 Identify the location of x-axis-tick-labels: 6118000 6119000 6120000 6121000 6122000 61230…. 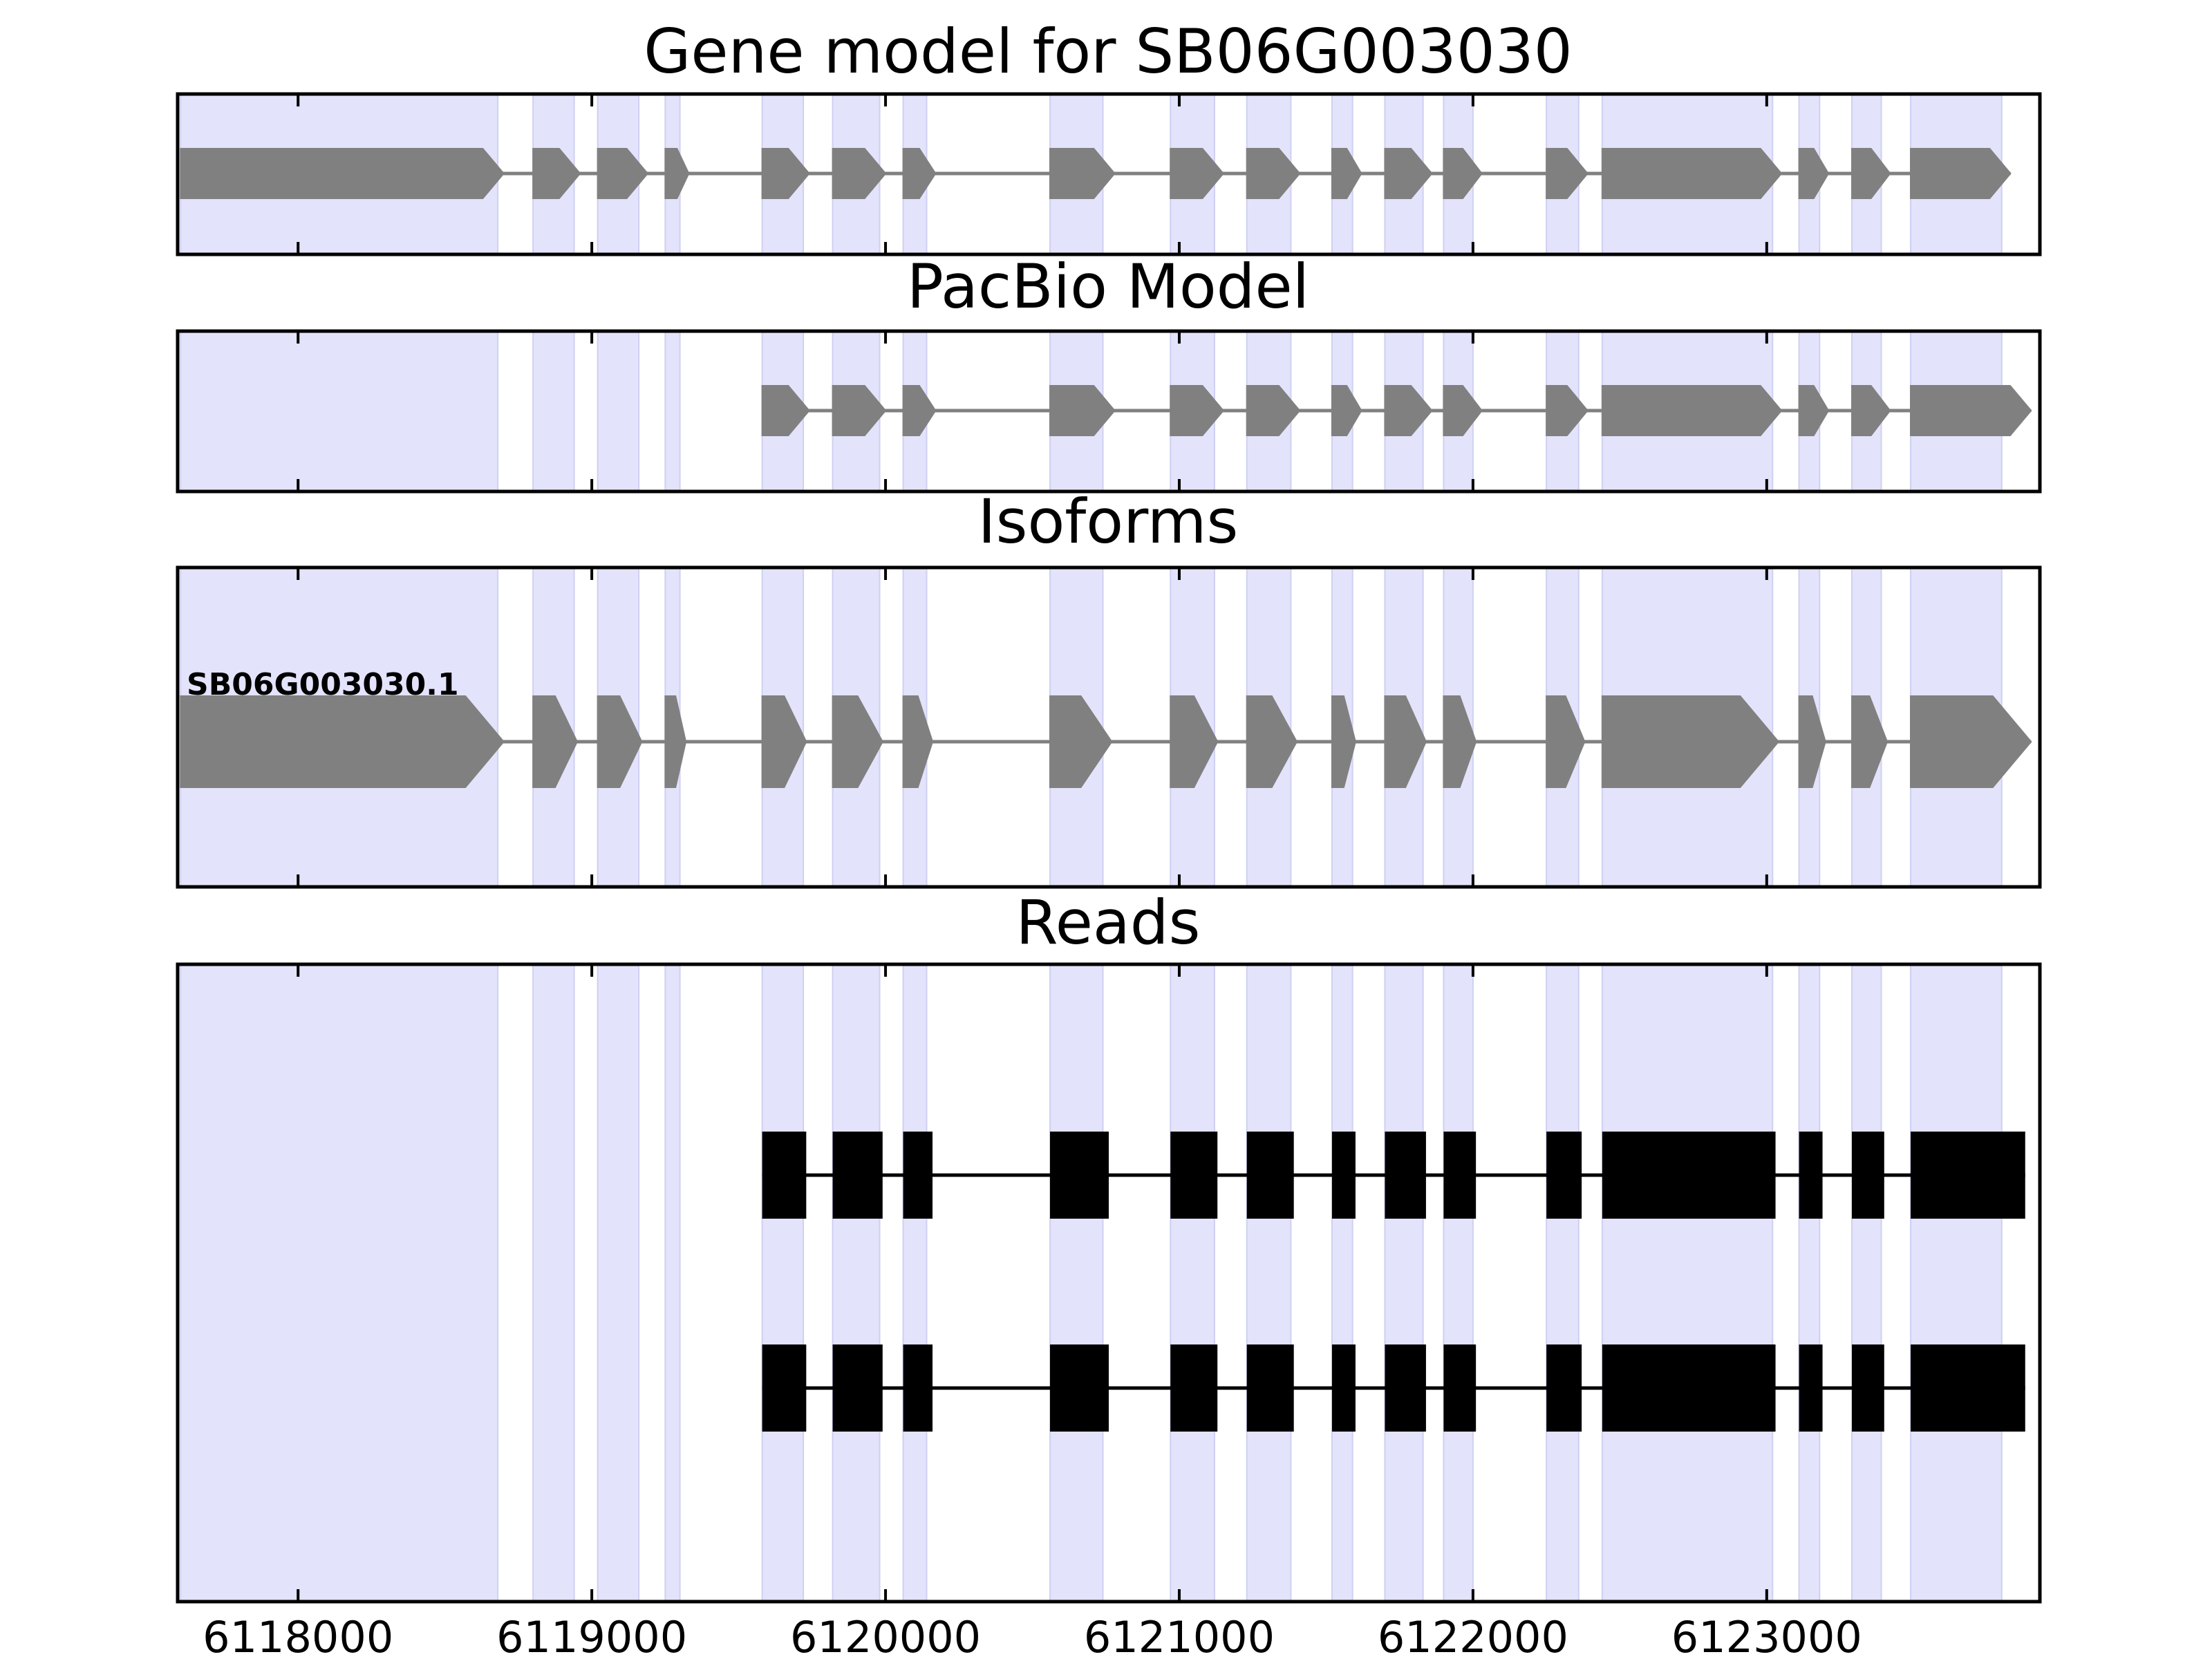
(1032, 1635).